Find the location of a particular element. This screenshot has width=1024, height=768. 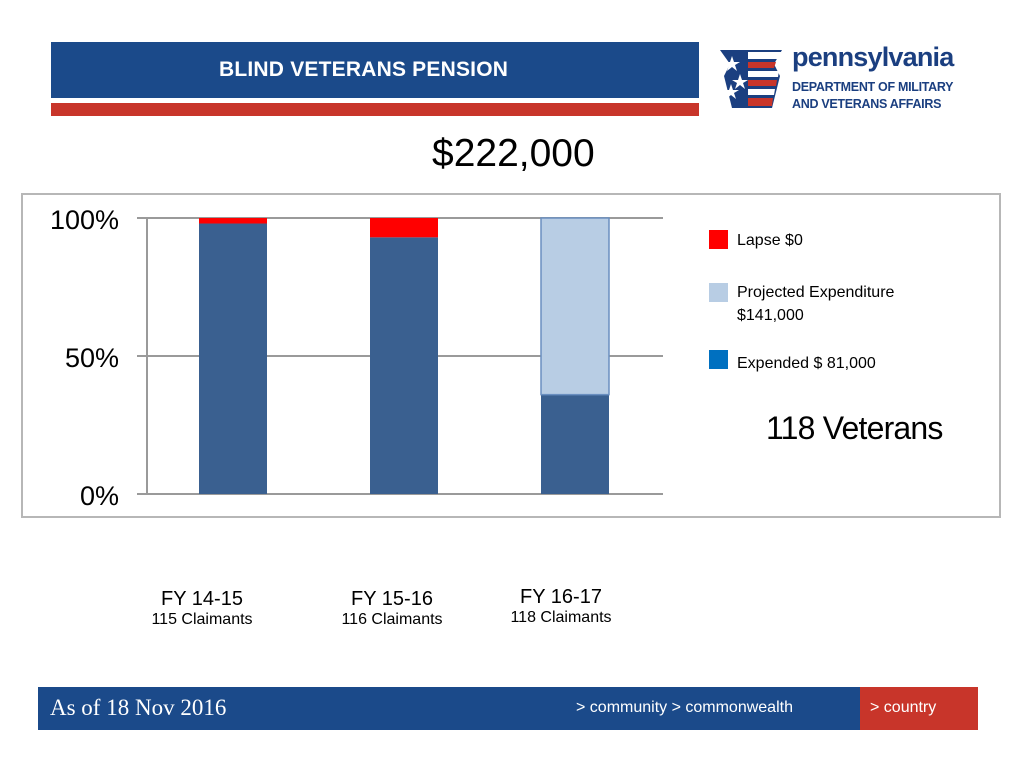

page-title: BLIND VETERANS PENSION is located at coordinates (364, 69).